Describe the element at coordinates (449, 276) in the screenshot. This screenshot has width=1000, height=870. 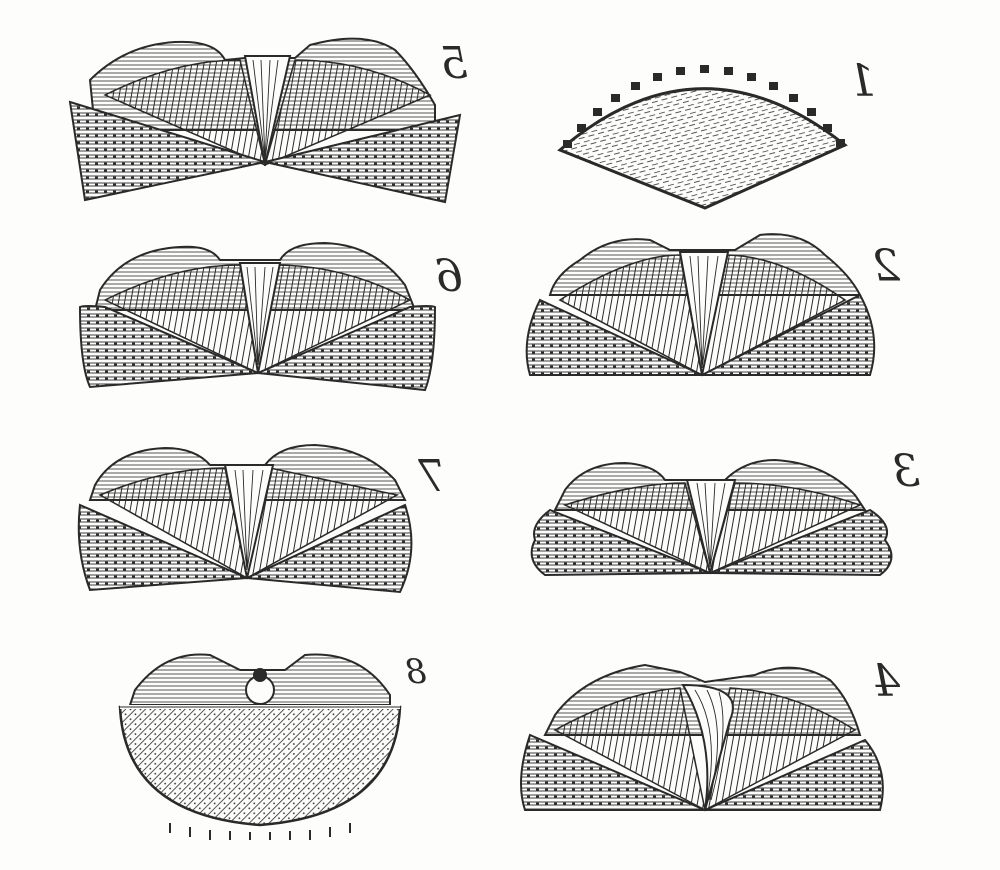
I see `figure-label-6: 6` at that location.